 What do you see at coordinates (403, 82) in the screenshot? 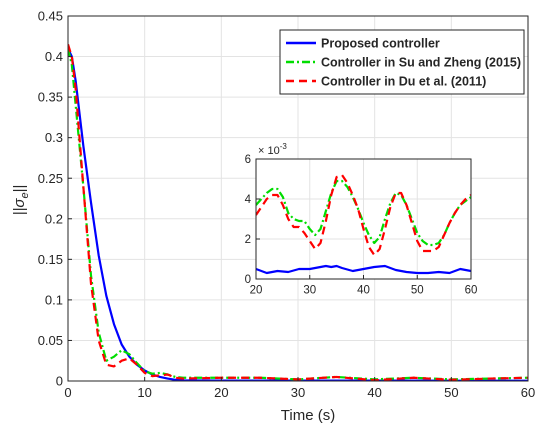
I see `legend-label-2: Controller in Du et al. (2011)` at bounding box center [403, 82].